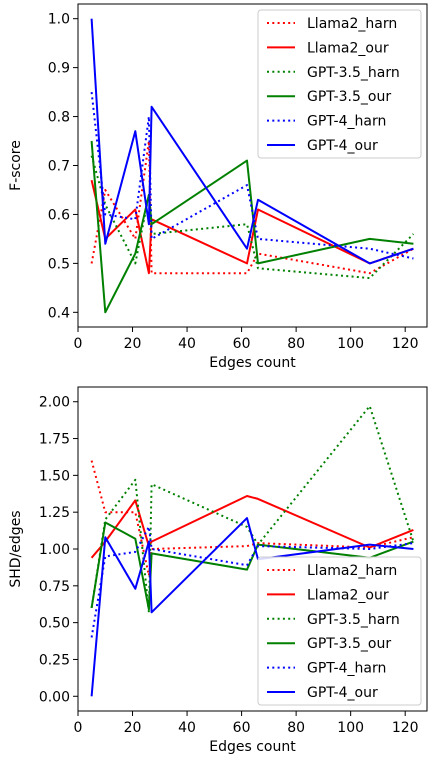  I want to click on y-tick-label: 0.00, so click(54, 697).